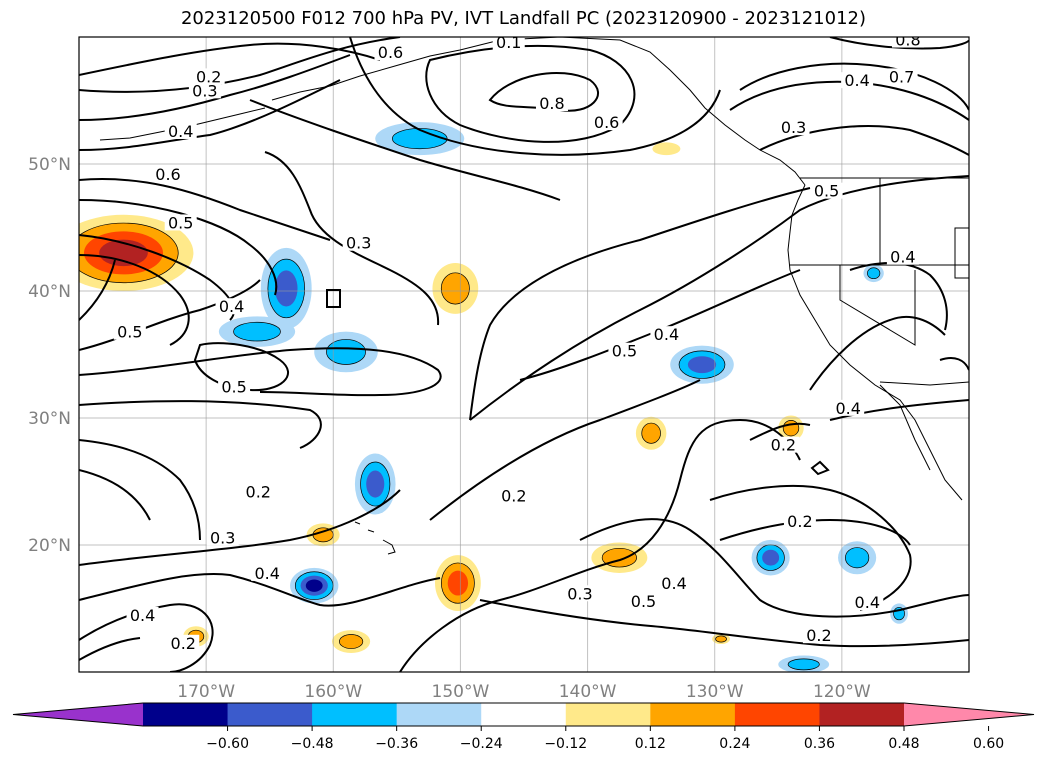  Describe the element at coordinates (905, 427) in the screenshot. I see `baja-california` at that location.